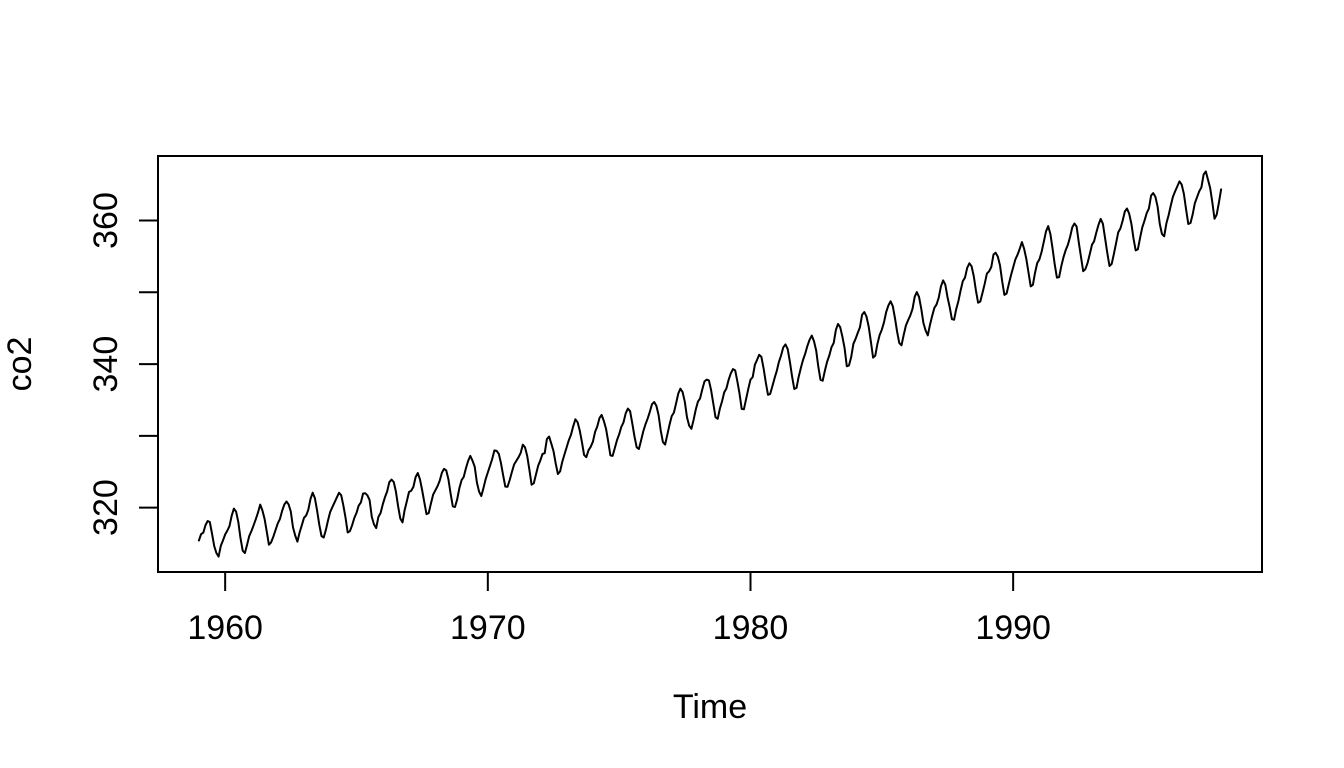 This screenshot has height=768, width=1344. Describe the element at coordinates (751, 628) in the screenshot. I see `x-axis-tick-label: 1980` at that location.